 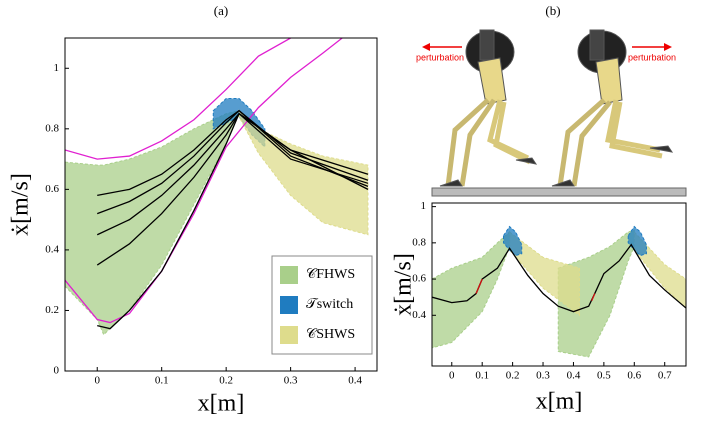 What do you see at coordinates (559, 192) in the screenshot?
I see `ground` at bounding box center [559, 192].